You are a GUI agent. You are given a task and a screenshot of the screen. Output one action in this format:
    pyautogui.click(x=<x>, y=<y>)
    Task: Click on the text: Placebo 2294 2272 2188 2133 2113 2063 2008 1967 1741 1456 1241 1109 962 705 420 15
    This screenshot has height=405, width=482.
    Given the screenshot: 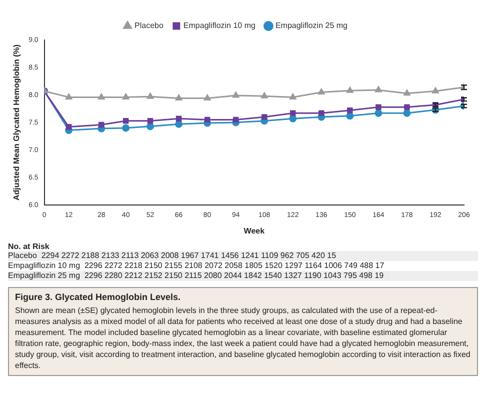 What is the action you would take?
    pyautogui.click(x=243, y=256)
    